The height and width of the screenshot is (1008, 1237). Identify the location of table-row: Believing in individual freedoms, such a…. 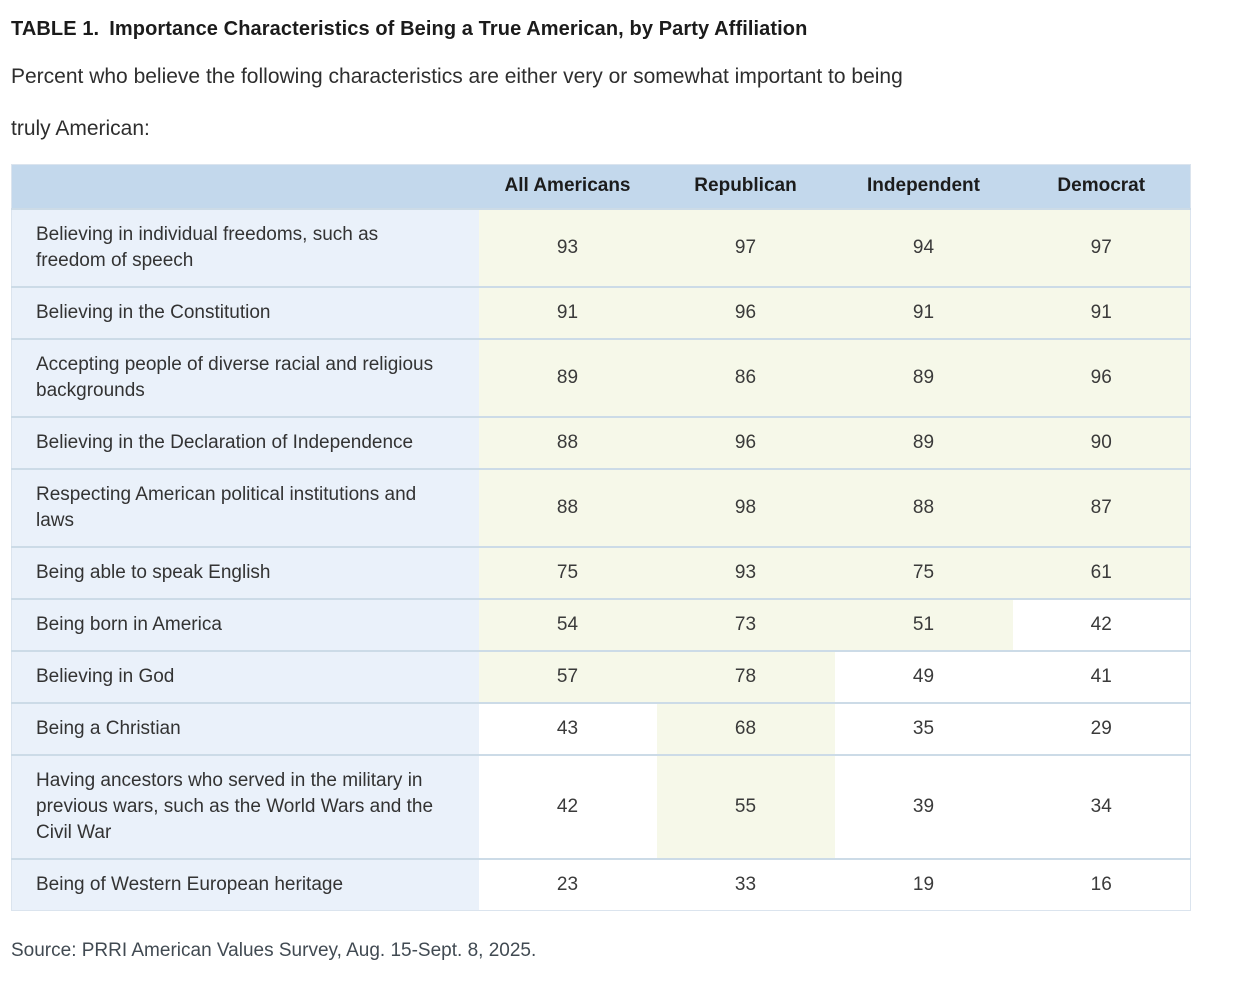
(601, 248).